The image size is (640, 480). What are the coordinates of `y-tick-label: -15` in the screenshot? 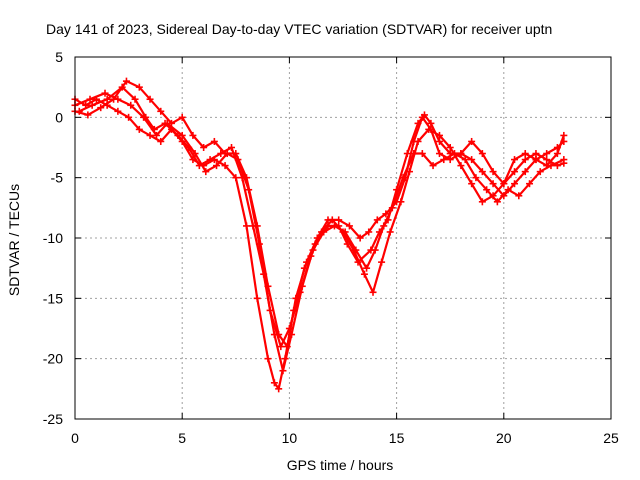 It's located at (53, 298).